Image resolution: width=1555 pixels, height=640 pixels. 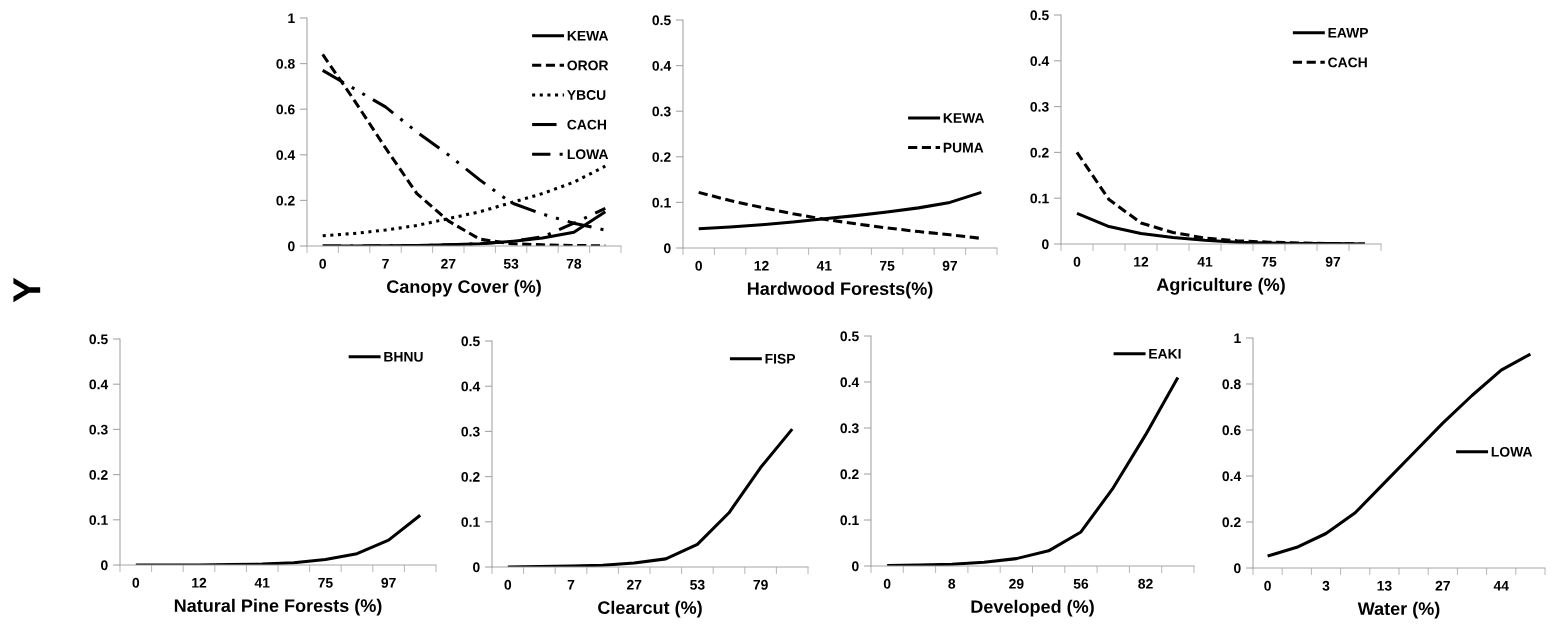 What do you see at coordinates (840, 290) in the screenshot?
I see `x-axis-title: Hardwood Forests(%)` at bounding box center [840, 290].